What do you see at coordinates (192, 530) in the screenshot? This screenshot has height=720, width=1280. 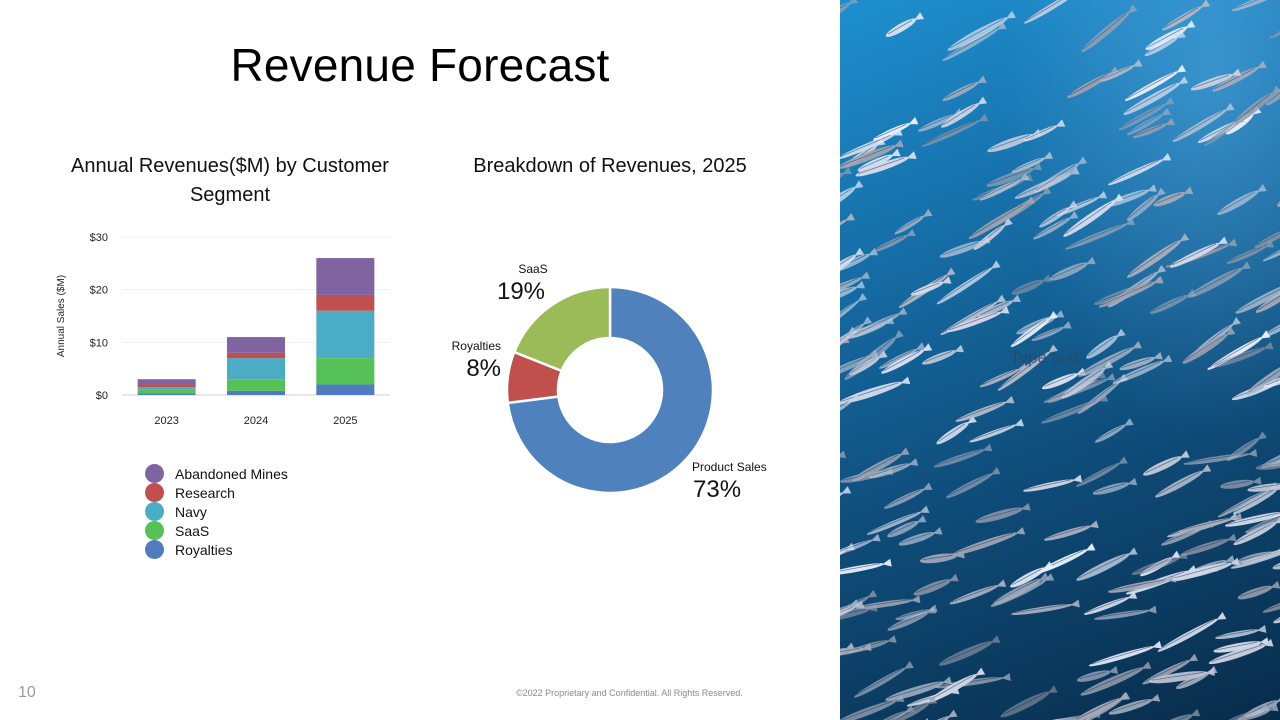 I see `legend-label: SaaS` at bounding box center [192, 530].